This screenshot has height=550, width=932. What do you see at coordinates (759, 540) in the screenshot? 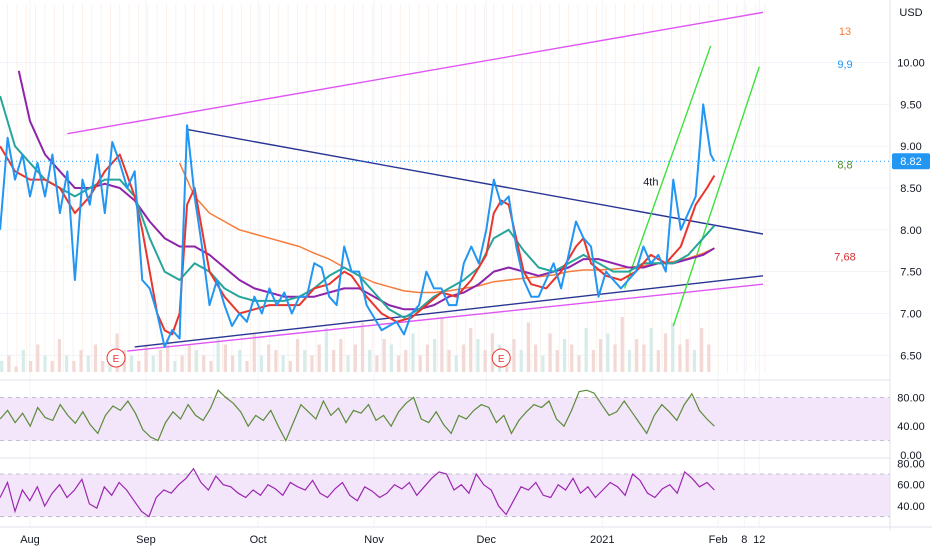
I see `time-tick-label: 12` at bounding box center [759, 540].